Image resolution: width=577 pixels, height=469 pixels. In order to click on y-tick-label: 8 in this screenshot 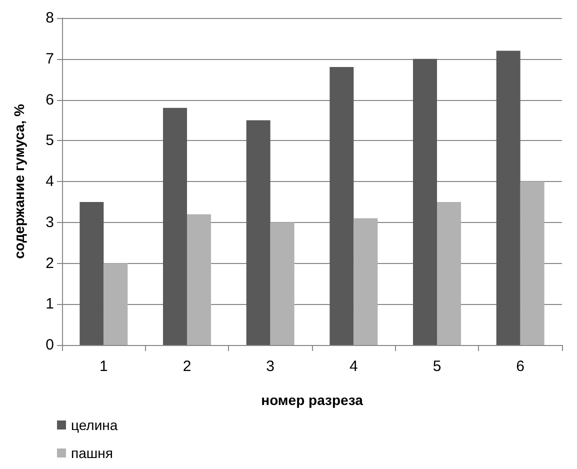, I will do `click(50, 18)`.